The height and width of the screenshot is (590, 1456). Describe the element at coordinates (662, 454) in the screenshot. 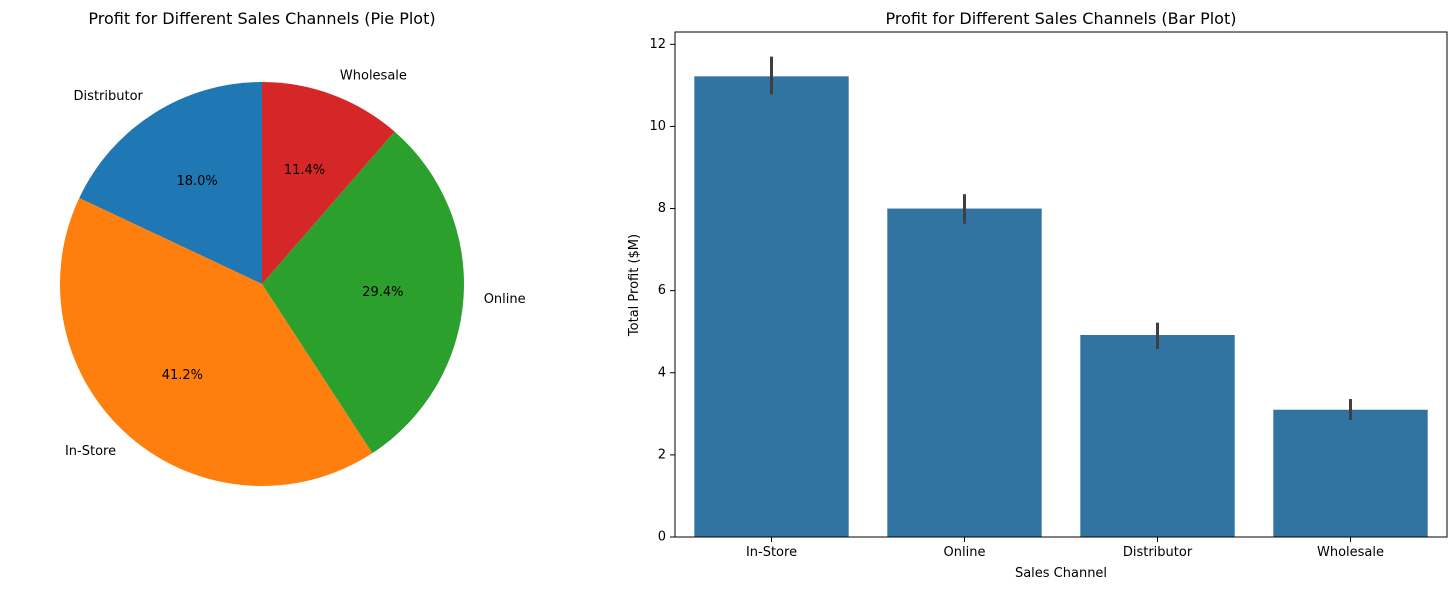

I see `y-tick-label: 2` at that location.